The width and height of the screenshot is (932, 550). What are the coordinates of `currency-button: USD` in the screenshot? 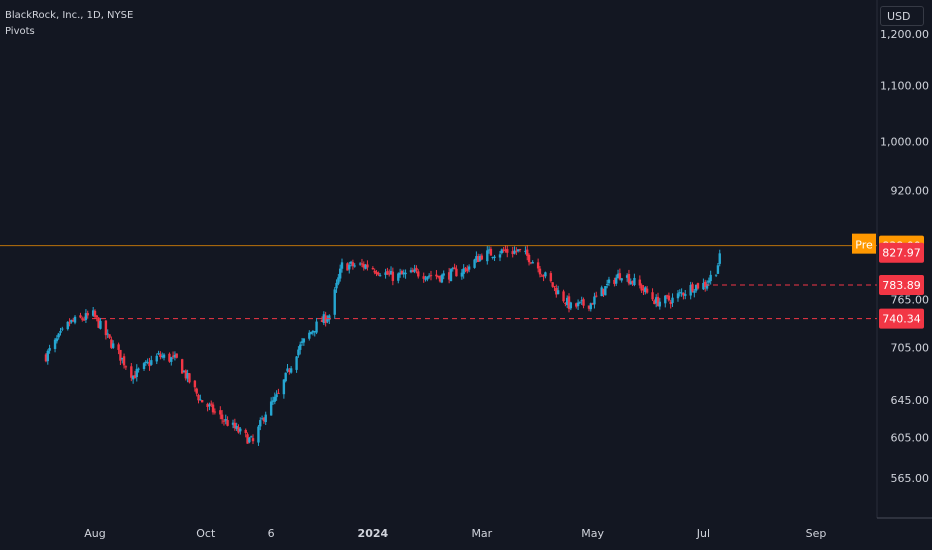 It's located at (902, 16).